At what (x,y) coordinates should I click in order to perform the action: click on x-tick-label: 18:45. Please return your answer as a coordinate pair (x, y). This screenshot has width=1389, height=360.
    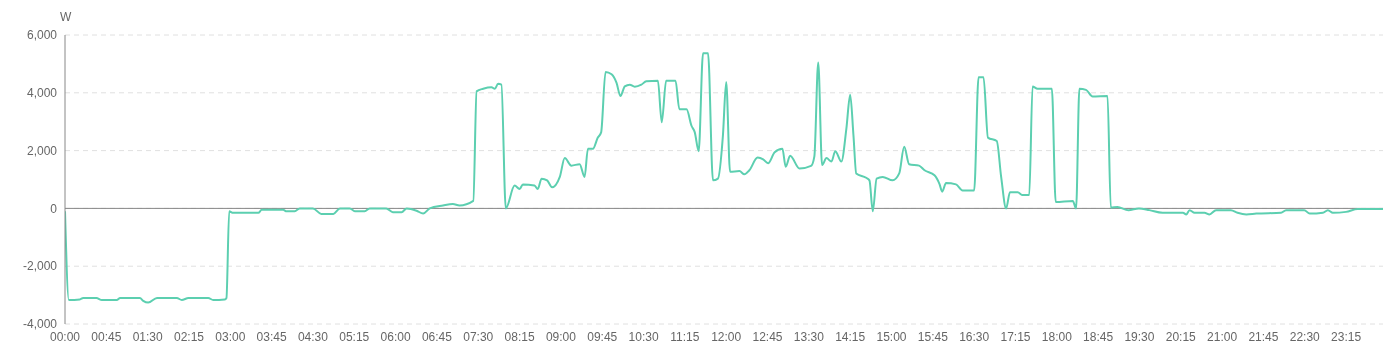
    Looking at the image, I should click on (1098, 336).